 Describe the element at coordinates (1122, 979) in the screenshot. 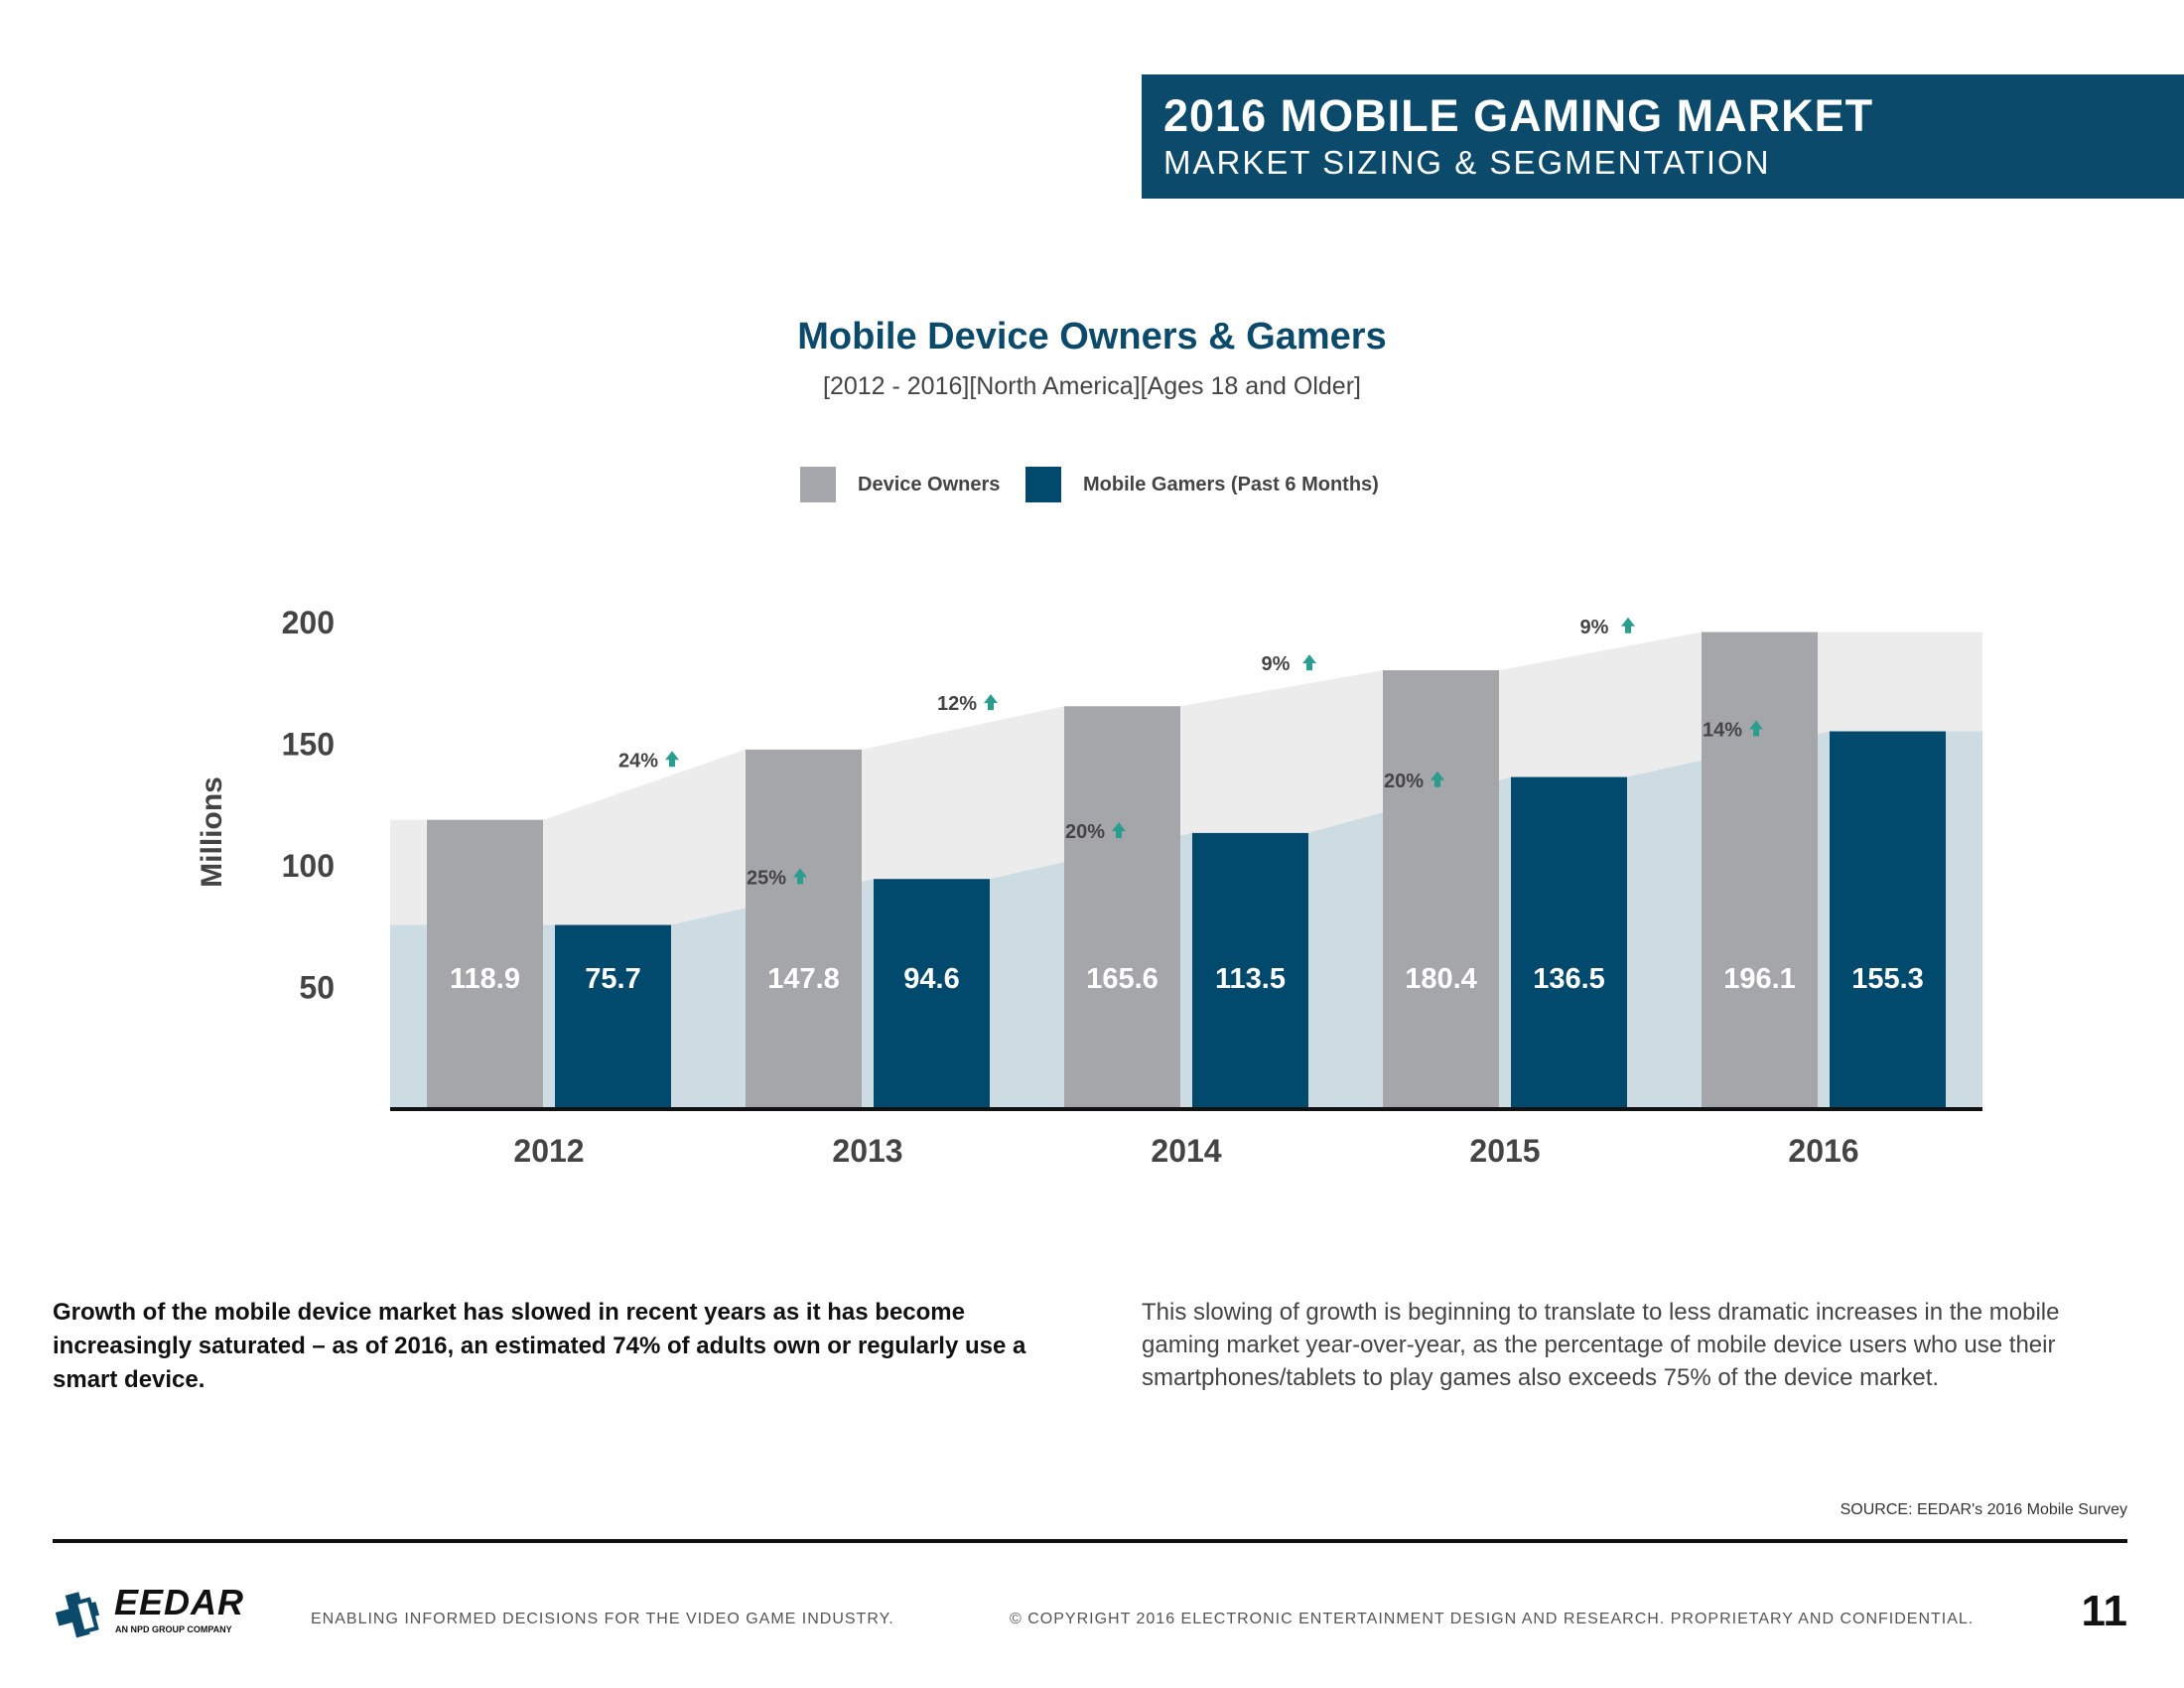

I see `data-label-device-owners-2014: 165.6` at that location.